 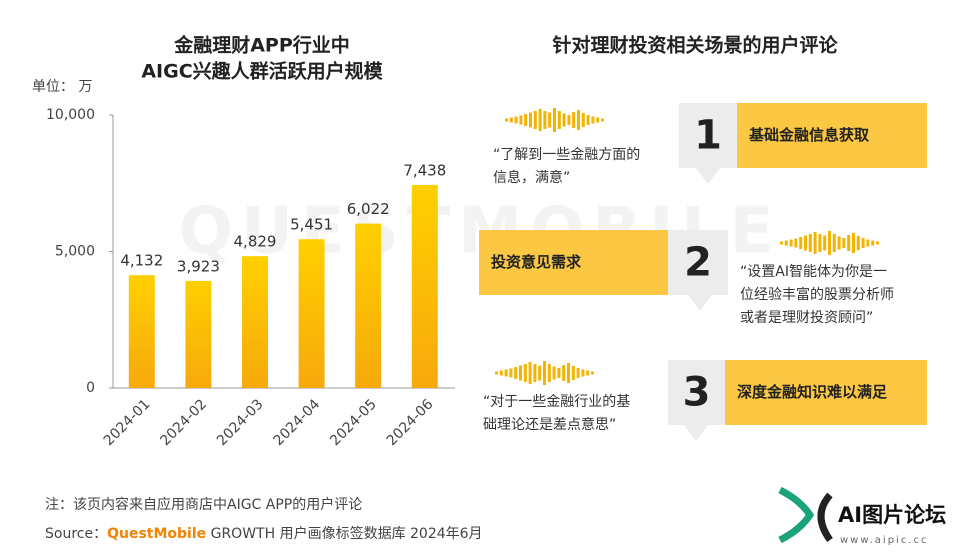 What do you see at coordinates (344, 533) in the screenshot?
I see `source-text: GROWTH 用户画像标签数据库 2024年6月` at bounding box center [344, 533].